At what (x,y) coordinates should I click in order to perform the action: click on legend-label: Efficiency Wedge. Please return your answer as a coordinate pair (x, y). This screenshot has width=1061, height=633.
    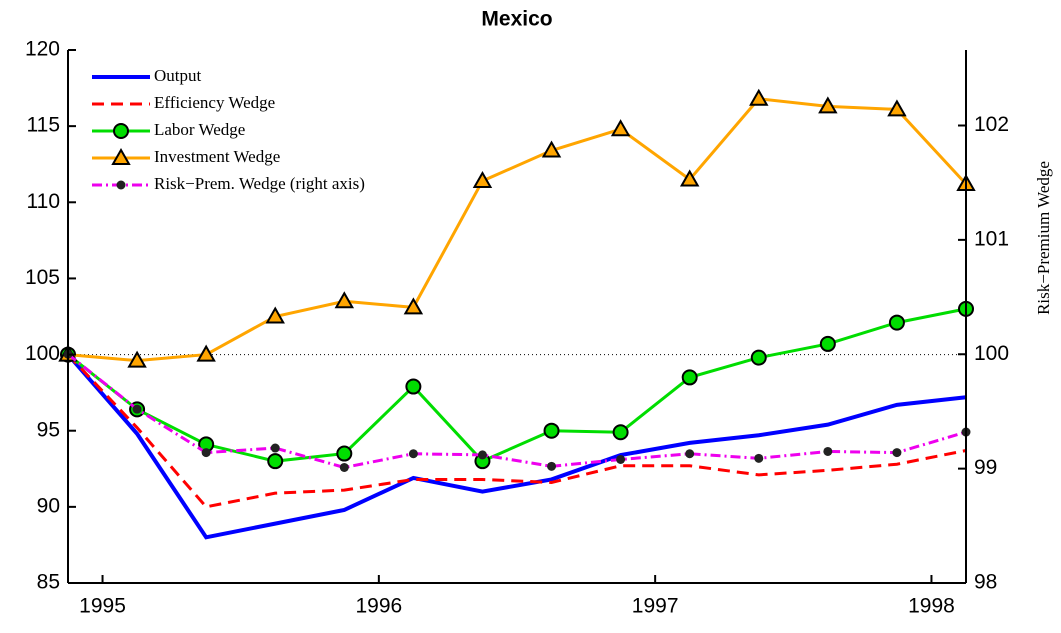
    Looking at the image, I should click on (214, 102).